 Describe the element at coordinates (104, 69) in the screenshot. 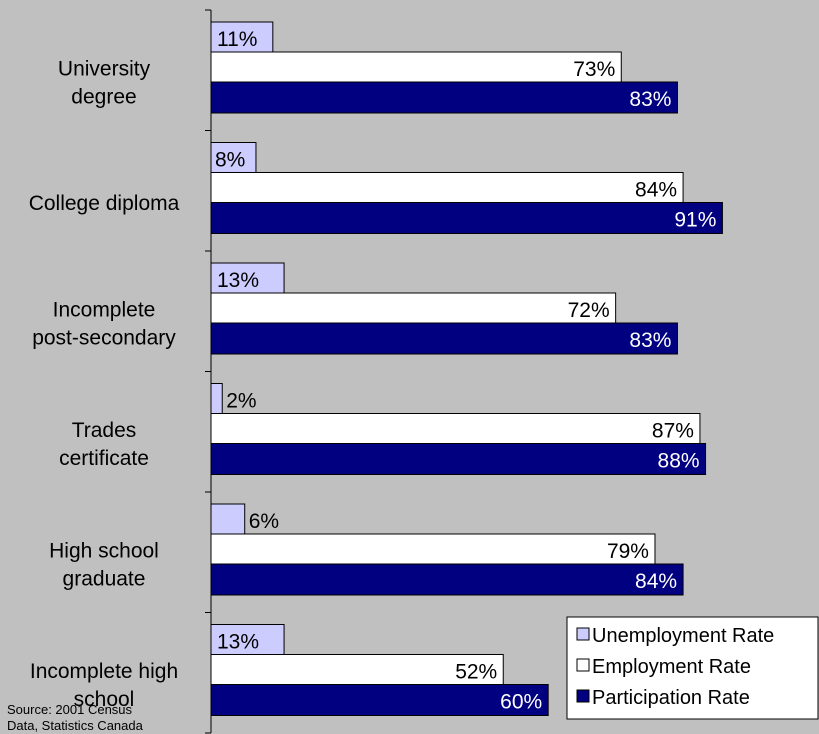

I see `category-label-line: University` at that location.